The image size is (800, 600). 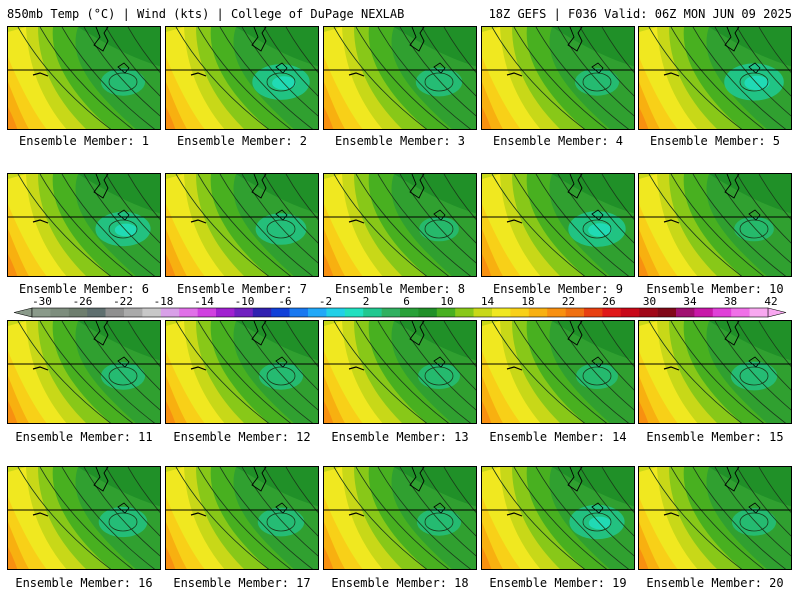 What do you see at coordinates (715, 141) in the screenshot?
I see `ensemble-member-label: Ensemble Member: 5` at bounding box center [715, 141].